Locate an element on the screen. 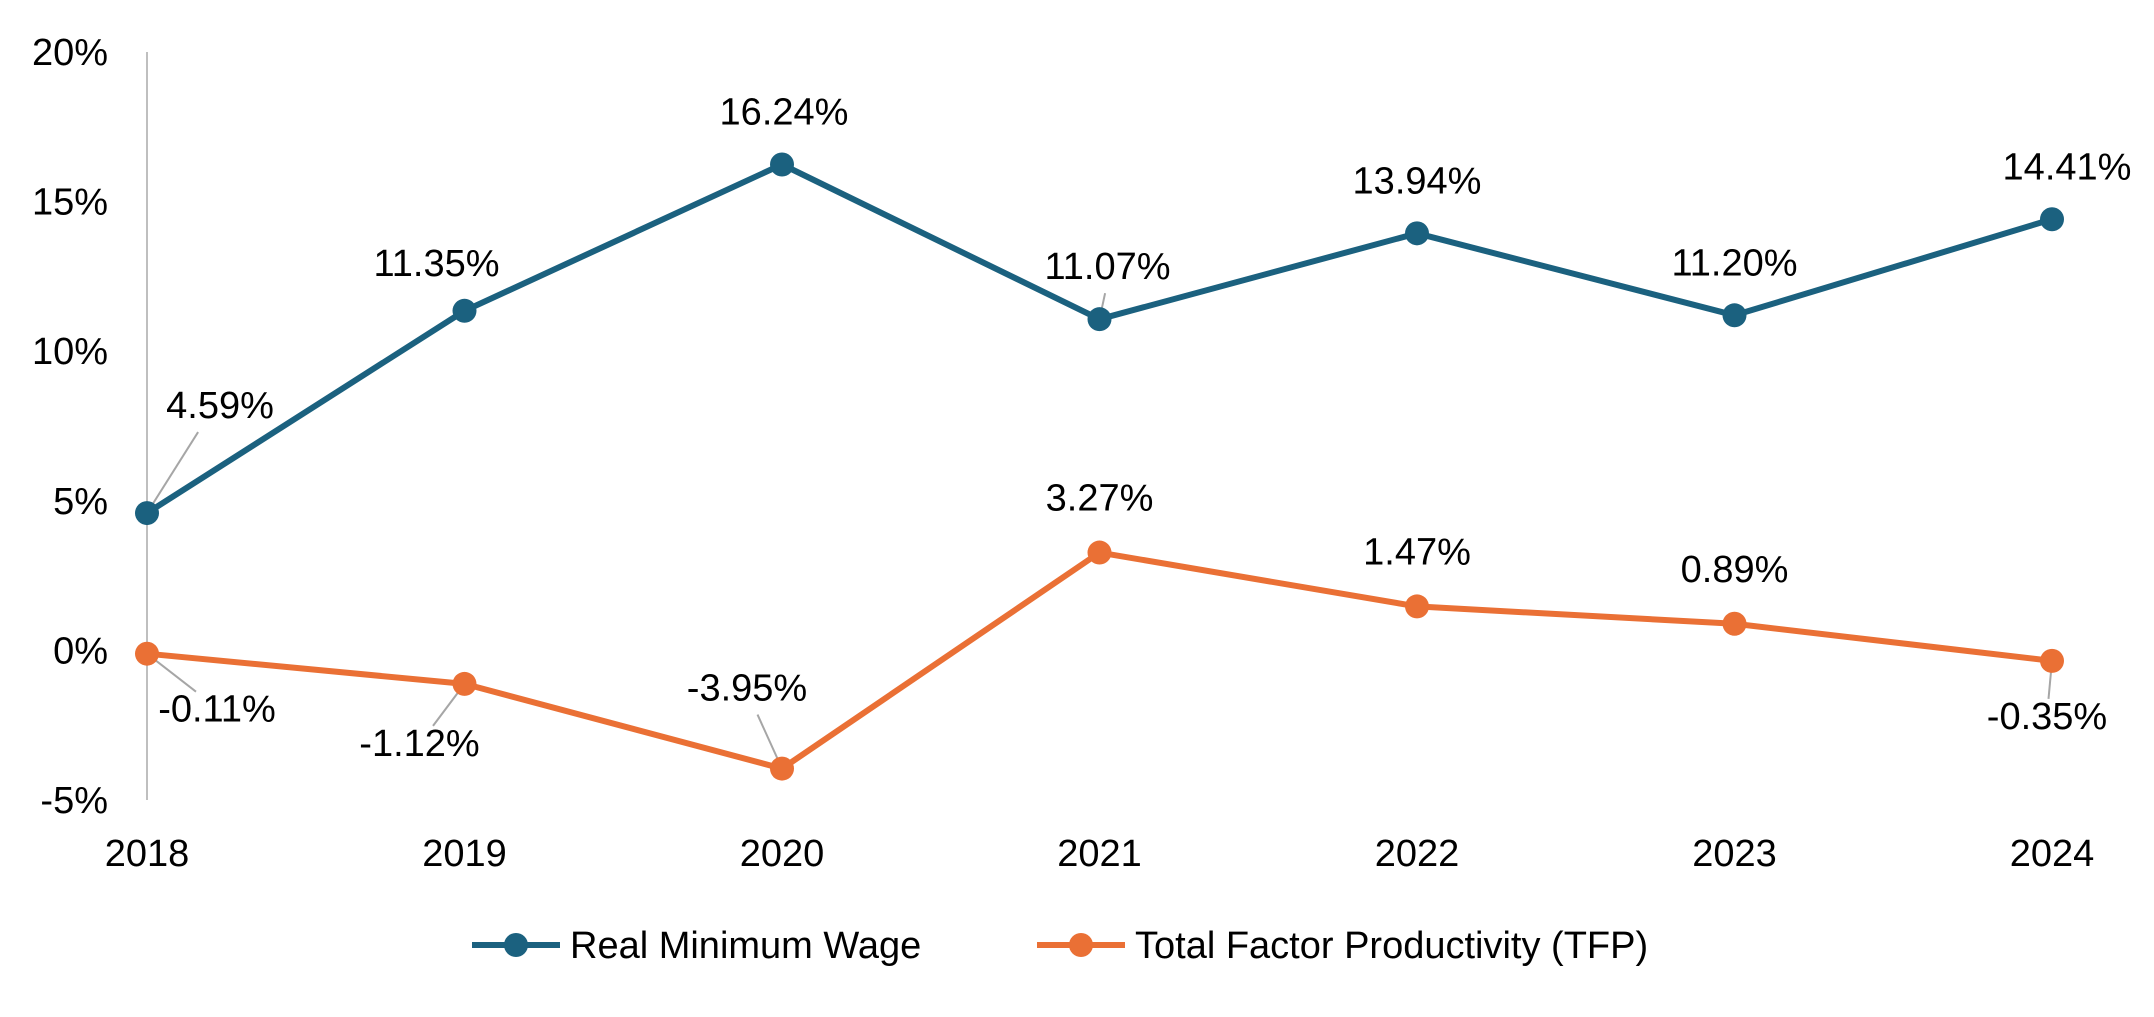 The width and height of the screenshot is (2154, 1017). x-tick-label: 2020 is located at coordinates (782, 854).